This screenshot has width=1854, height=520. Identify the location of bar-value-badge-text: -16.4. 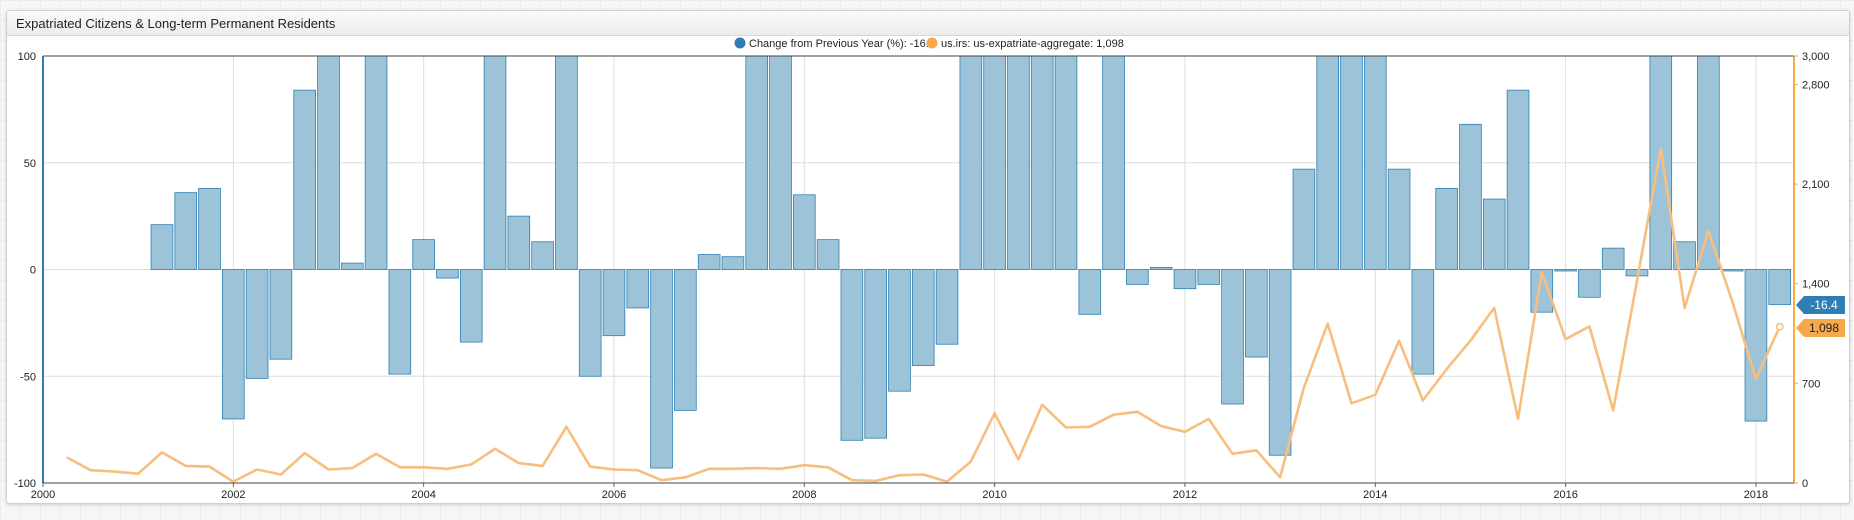
(1824, 305).